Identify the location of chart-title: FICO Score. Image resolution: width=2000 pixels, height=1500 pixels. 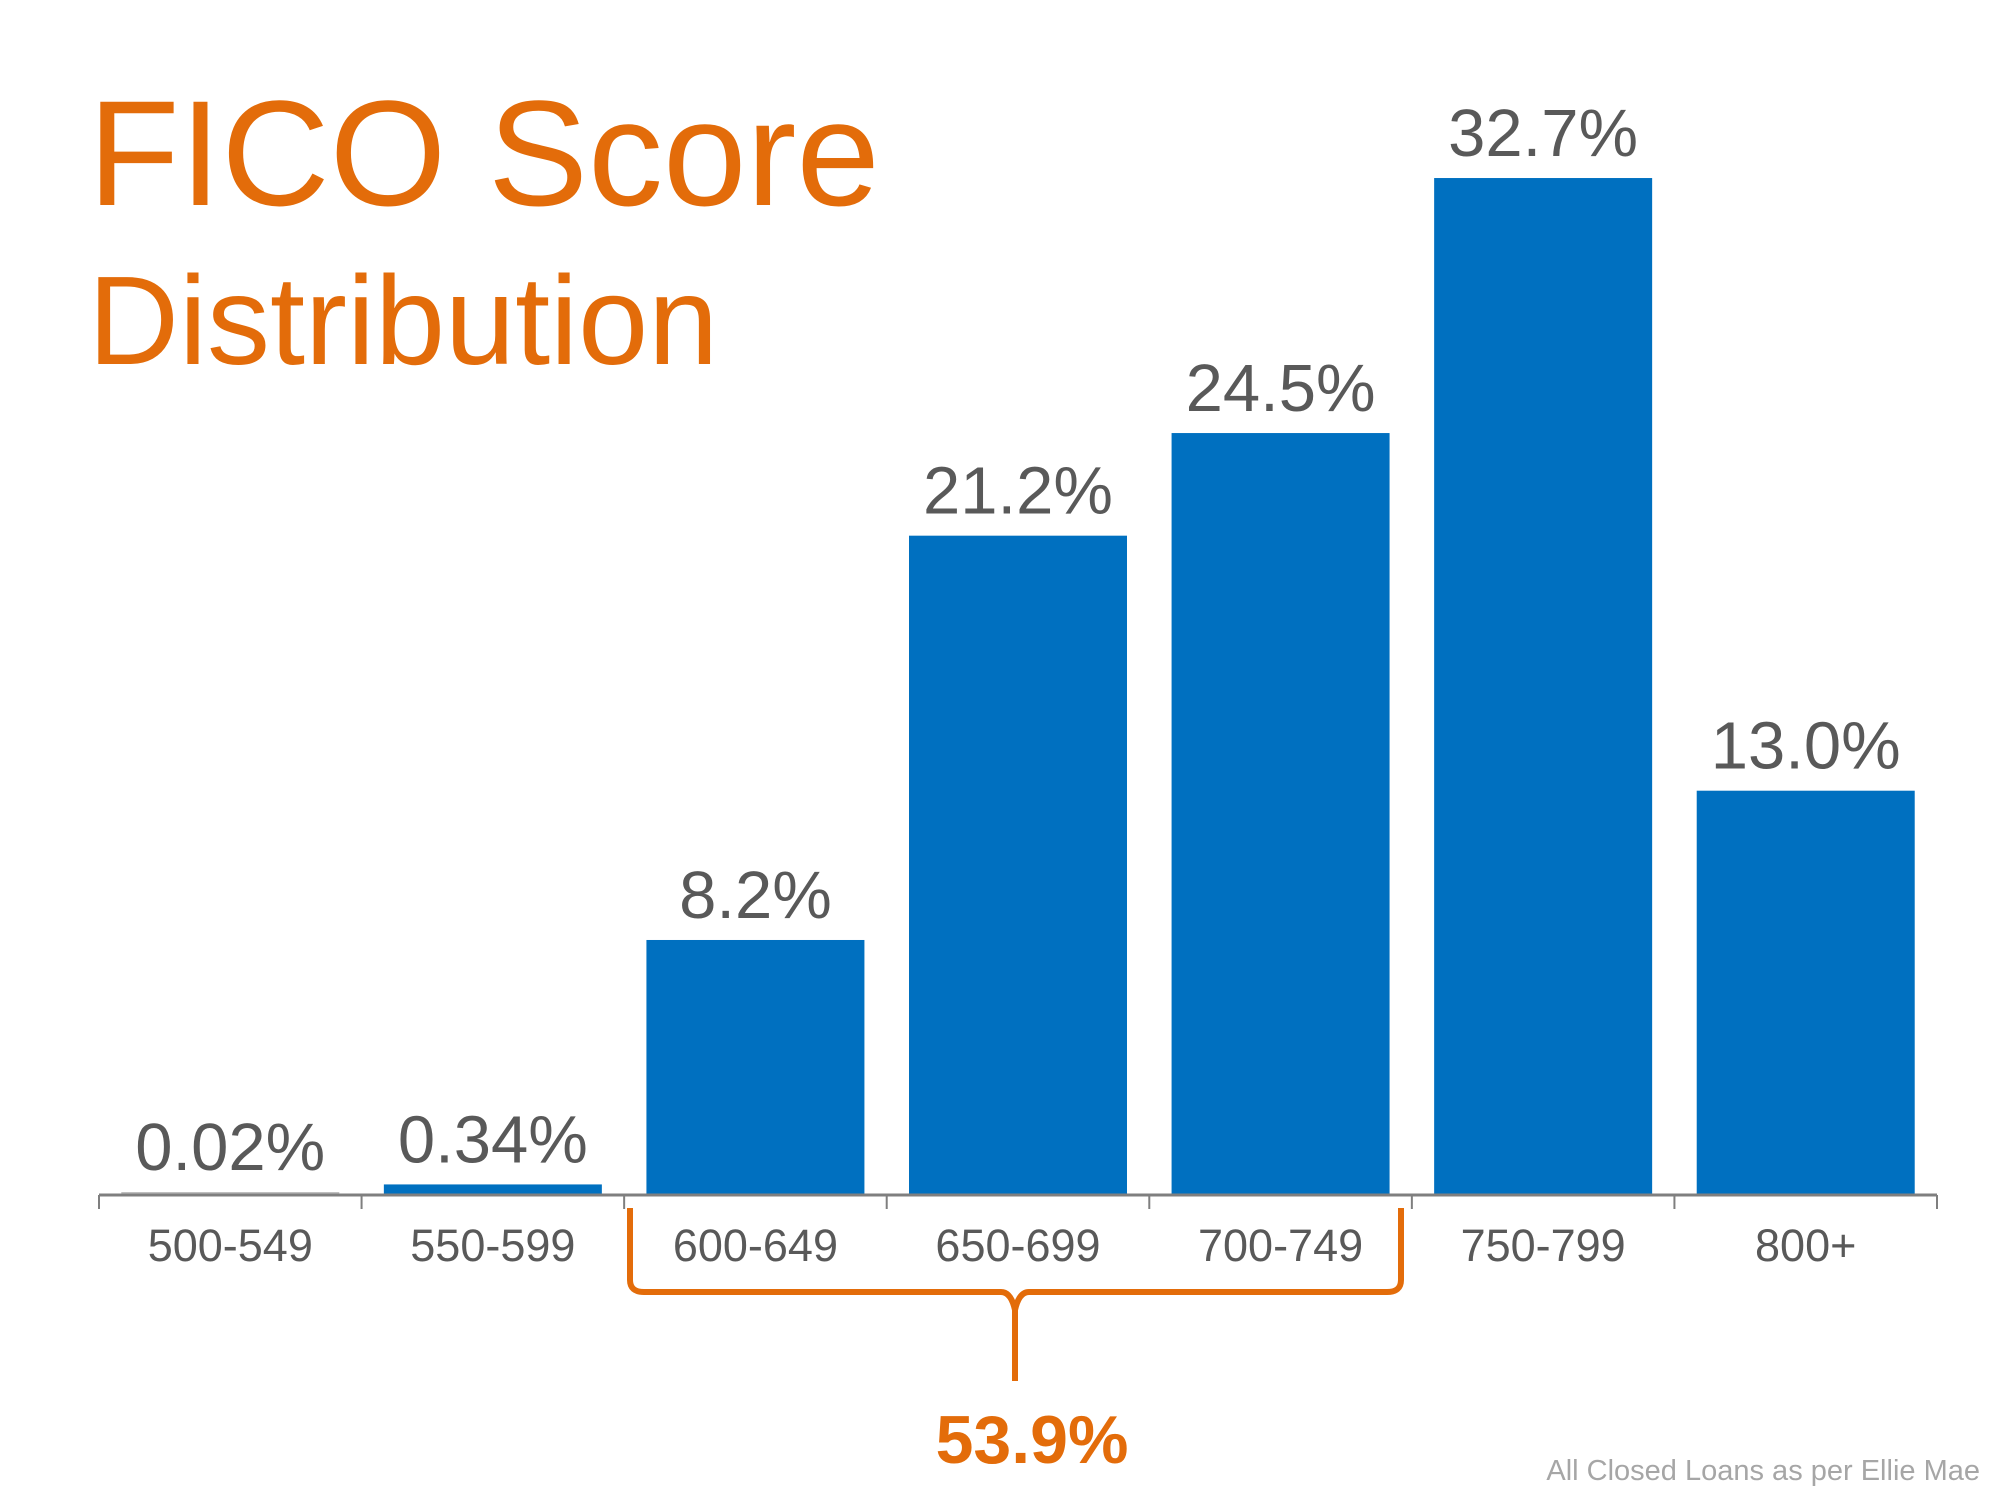
(484, 153).